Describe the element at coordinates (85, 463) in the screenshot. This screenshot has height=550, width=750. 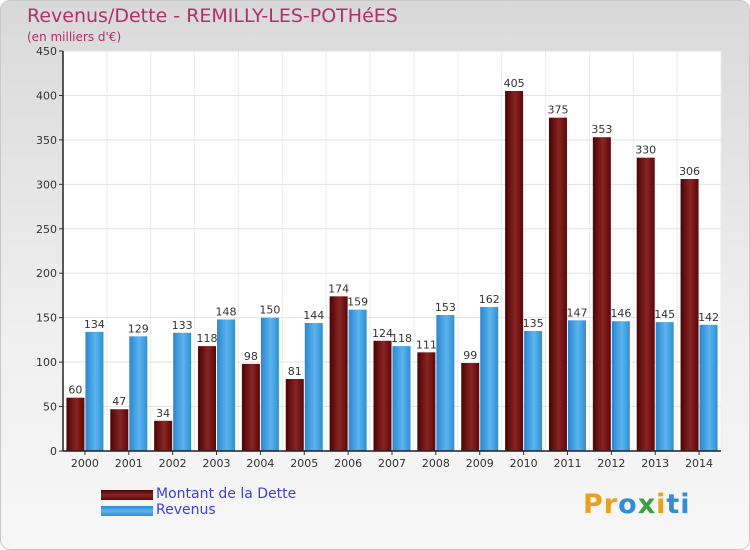
I see `x-tick-label: 2000` at that location.